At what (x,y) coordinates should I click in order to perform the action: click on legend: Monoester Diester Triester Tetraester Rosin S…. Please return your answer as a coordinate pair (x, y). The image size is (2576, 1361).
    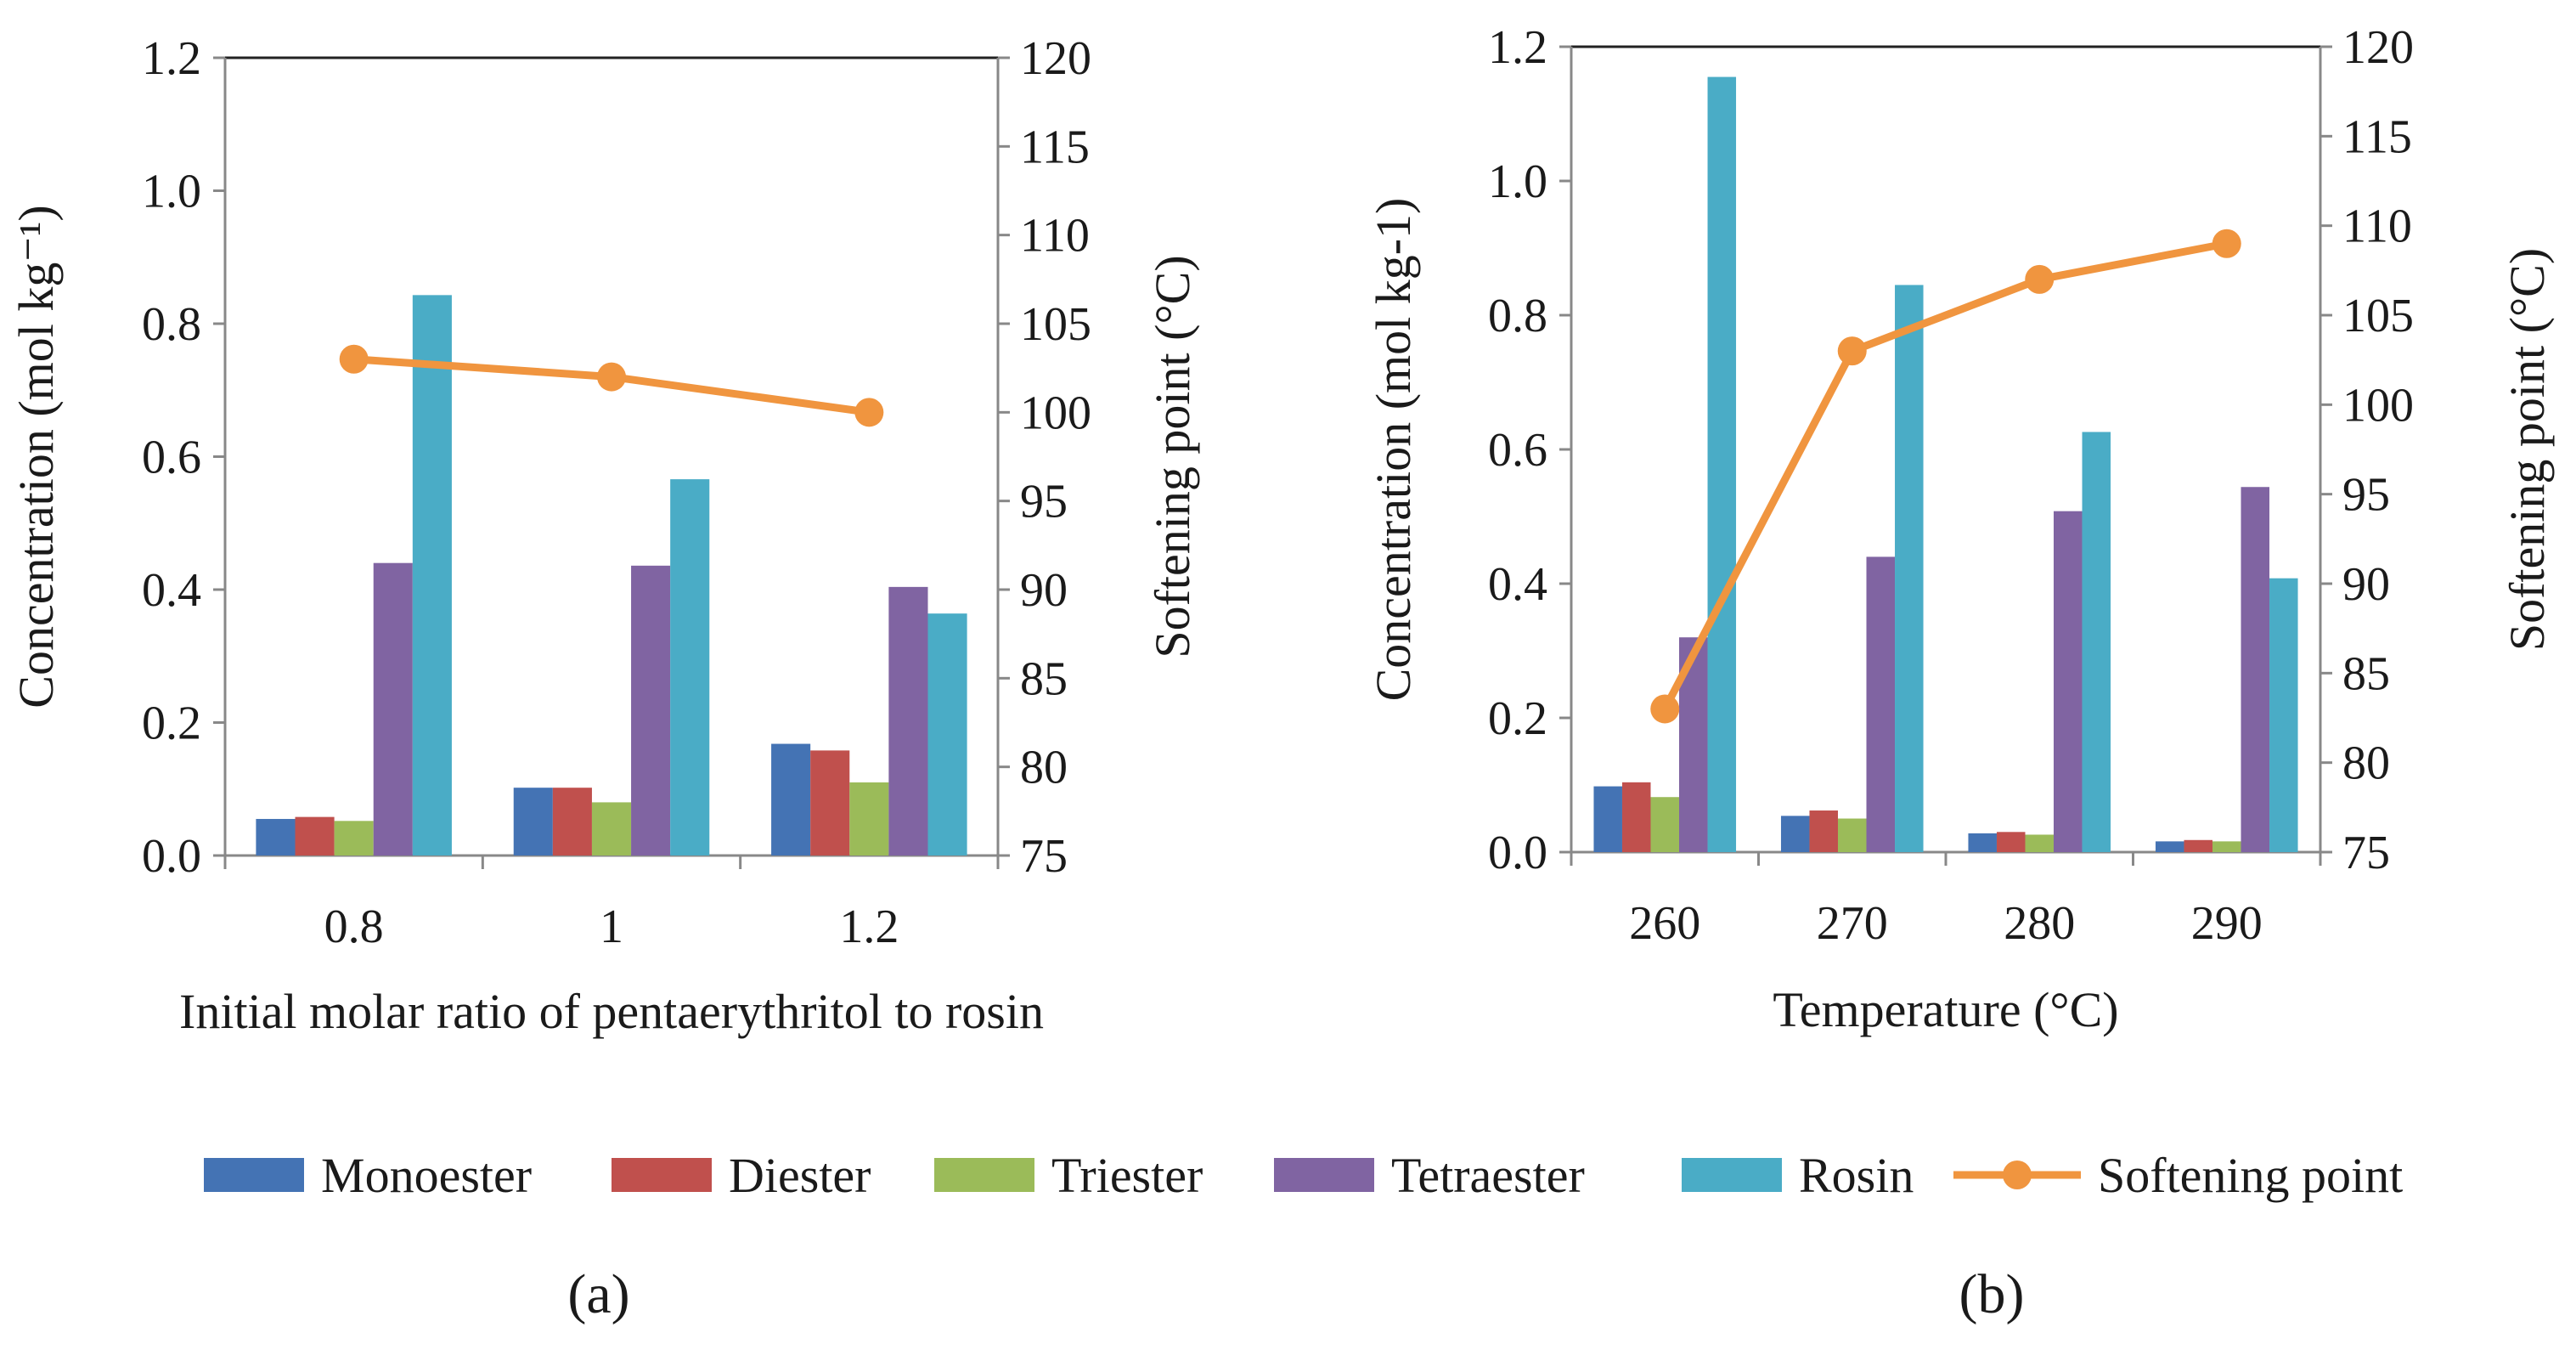
    Looking at the image, I should click on (1303, 1175).